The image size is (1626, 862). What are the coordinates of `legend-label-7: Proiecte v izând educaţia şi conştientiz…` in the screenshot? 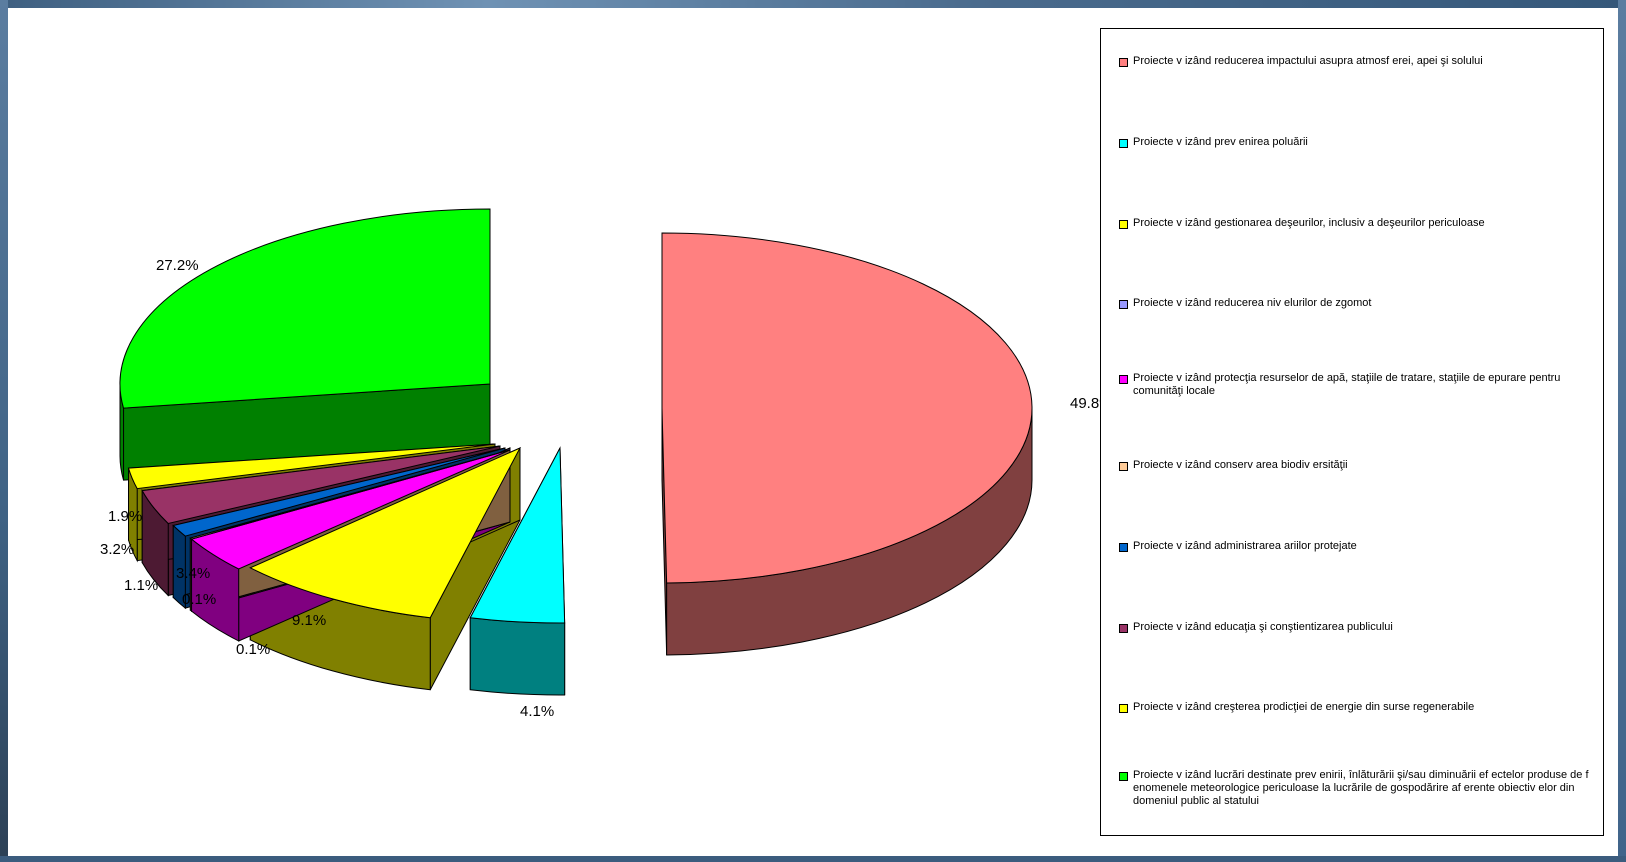 It's located at (1263, 627).